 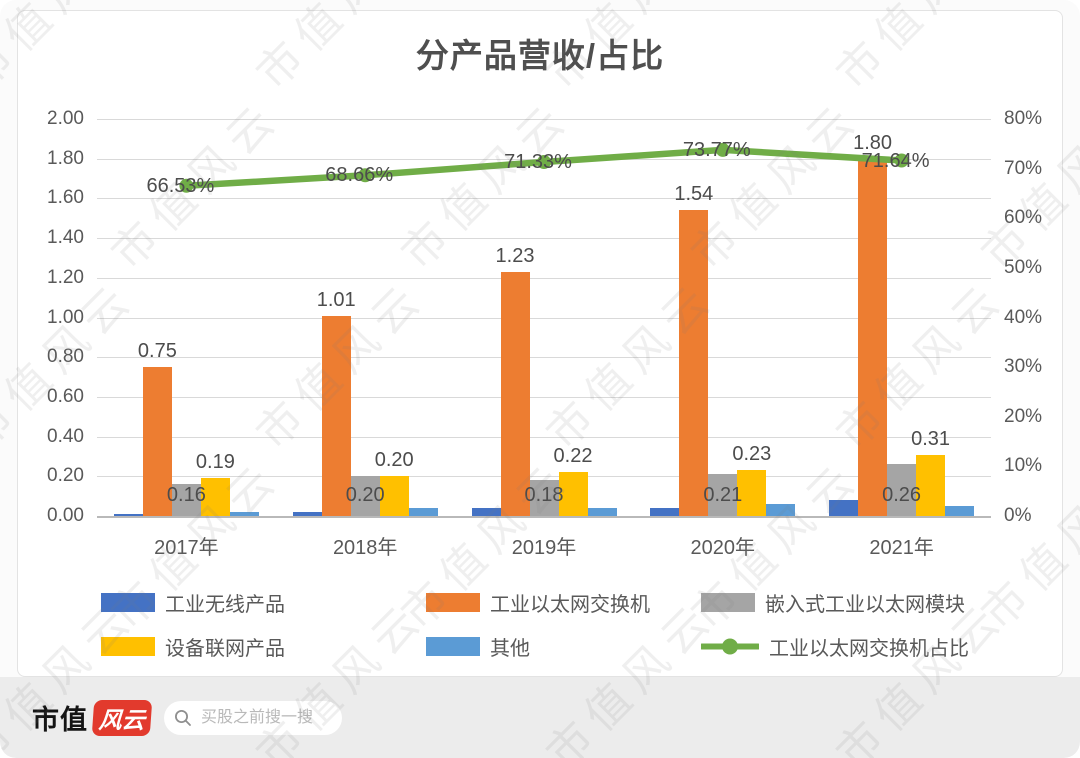 I want to click on line-point-label-3: 73.77%, so click(x=716, y=149).